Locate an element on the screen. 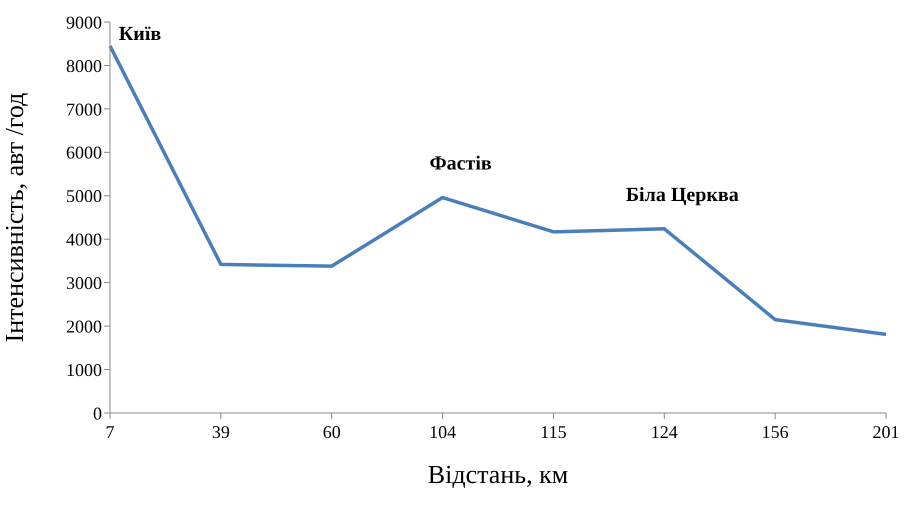 The height and width of the screenshot is (505, 904). y-tick-label: 3000 is located at coordinates (84, 283).